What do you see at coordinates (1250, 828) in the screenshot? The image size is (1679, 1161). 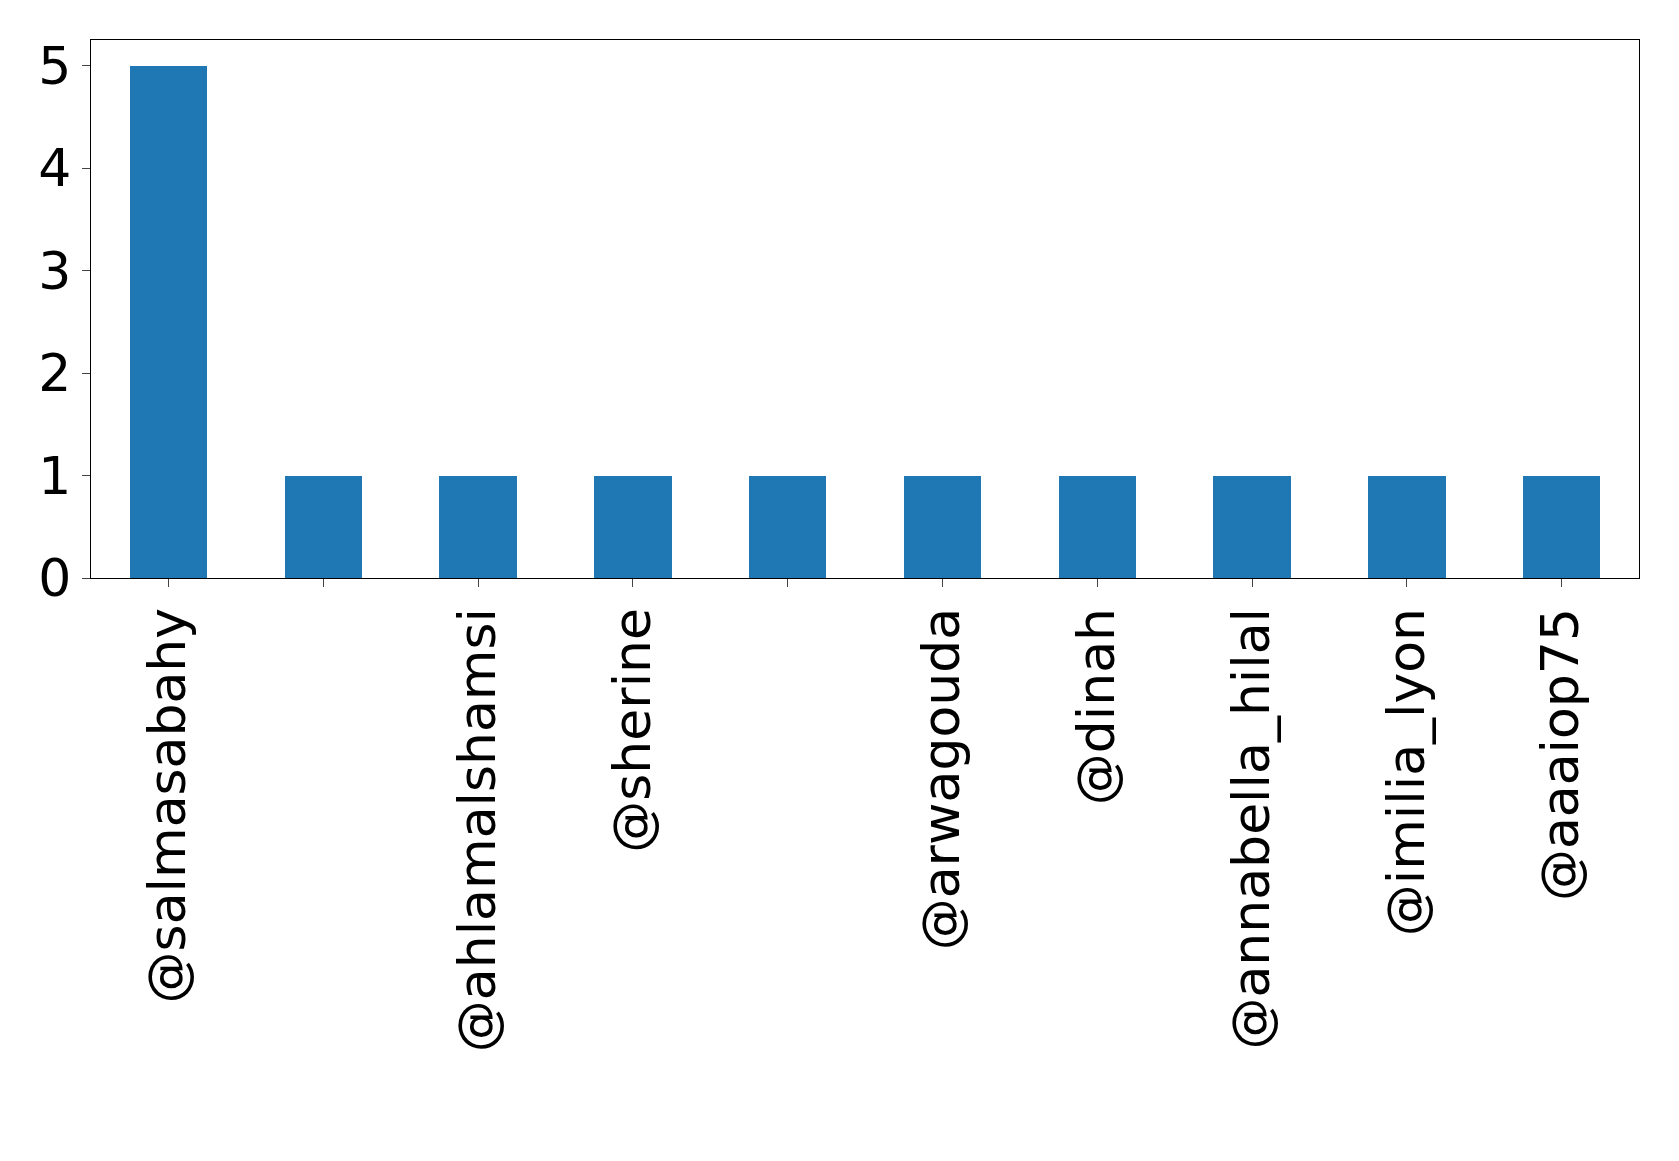 I see `x-tick-label: @annabella_hilal` at bounding box center [1250, 828].